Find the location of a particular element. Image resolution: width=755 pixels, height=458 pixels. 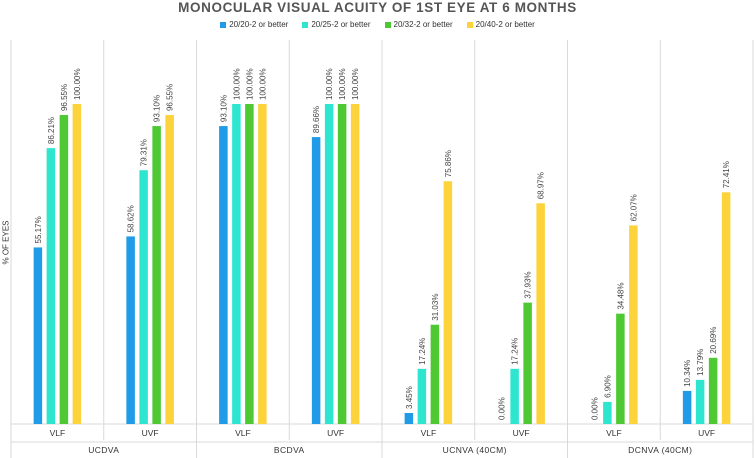

legend-item: 20/40-2 or better is located at coordinates (500, 24).